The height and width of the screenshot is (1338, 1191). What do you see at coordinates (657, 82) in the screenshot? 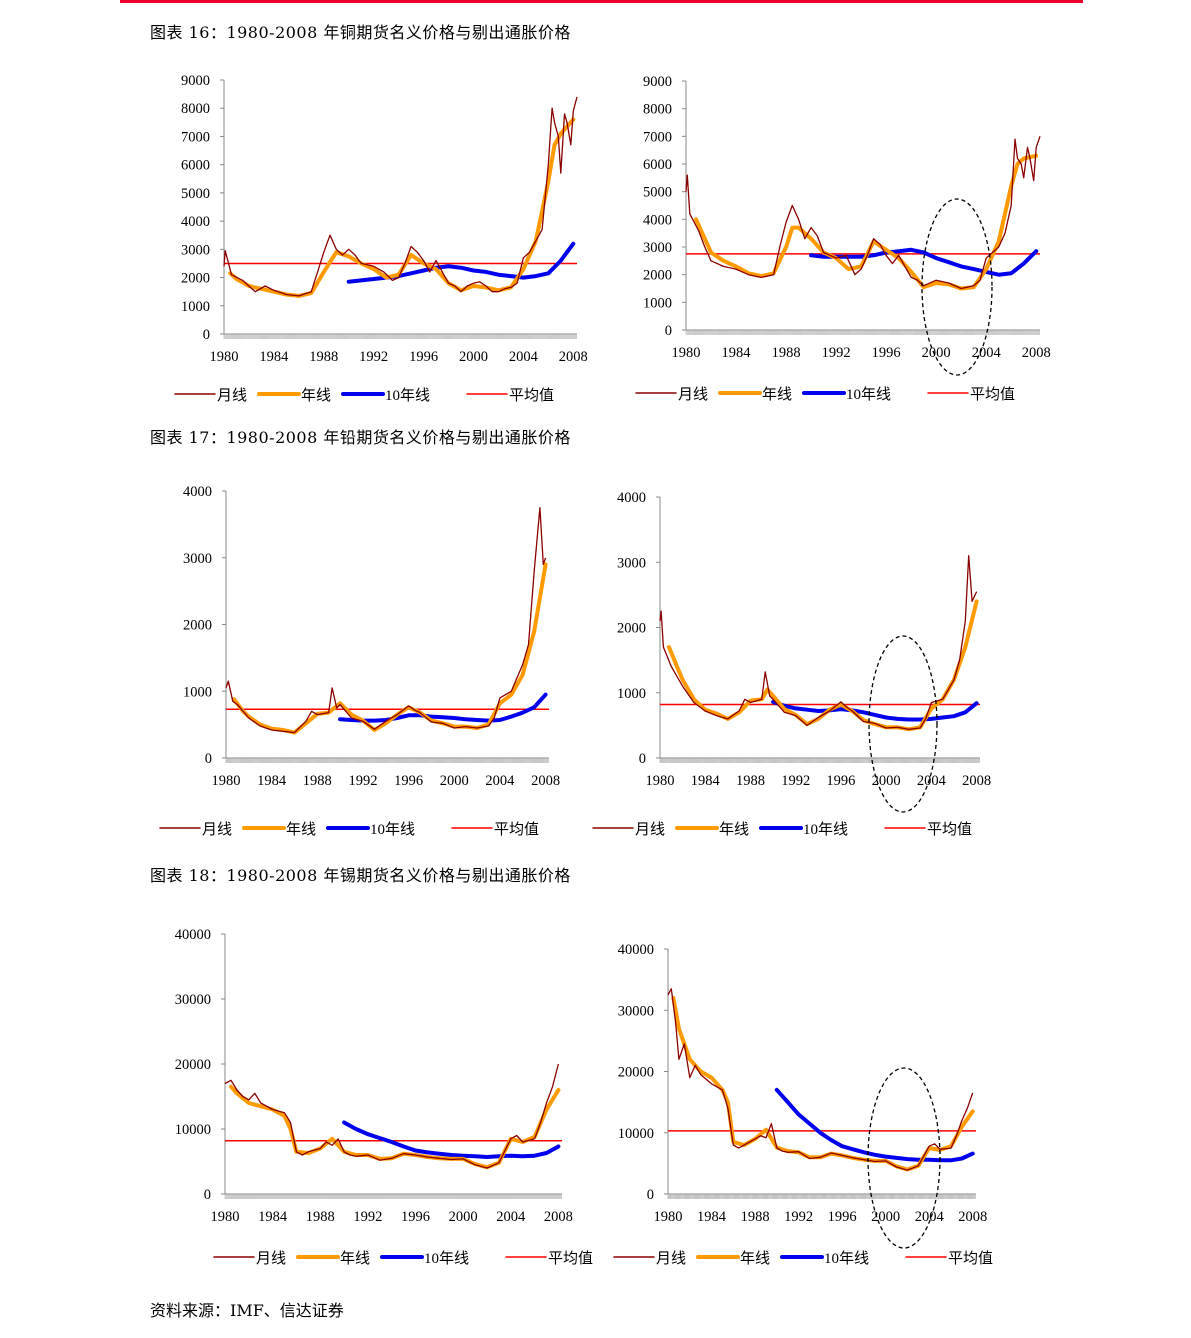
I see `y-tick-label: 9000` at bounding box center [657, 82].